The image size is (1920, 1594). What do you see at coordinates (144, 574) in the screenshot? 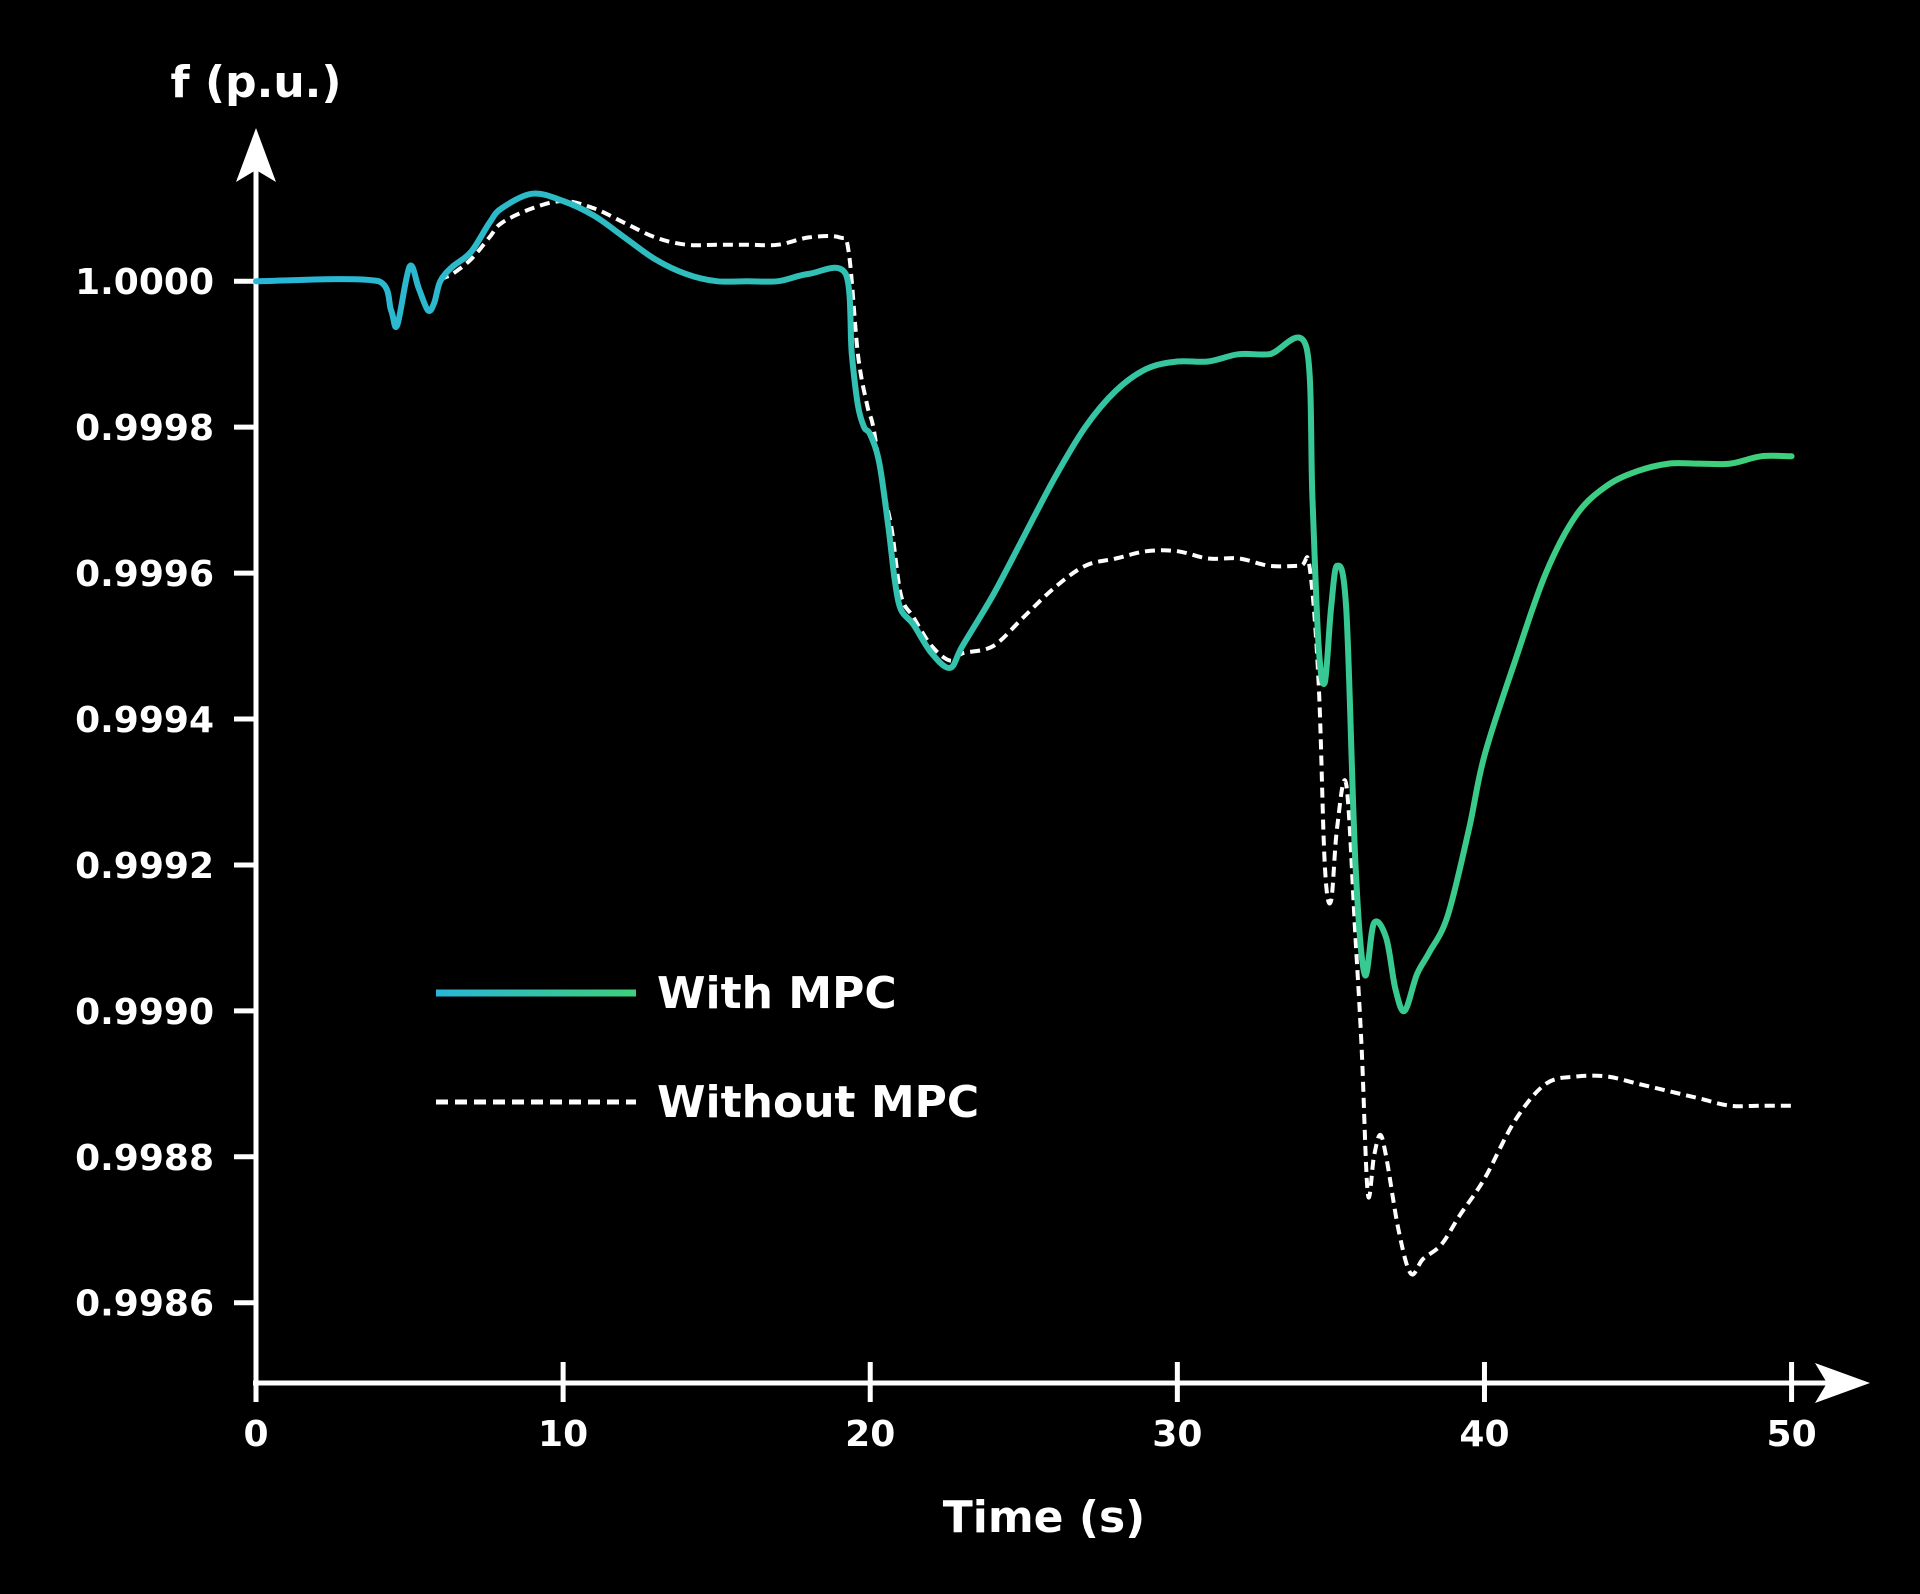
I see `y-tick-label: 0.9996` at bounding box center [144, 574].